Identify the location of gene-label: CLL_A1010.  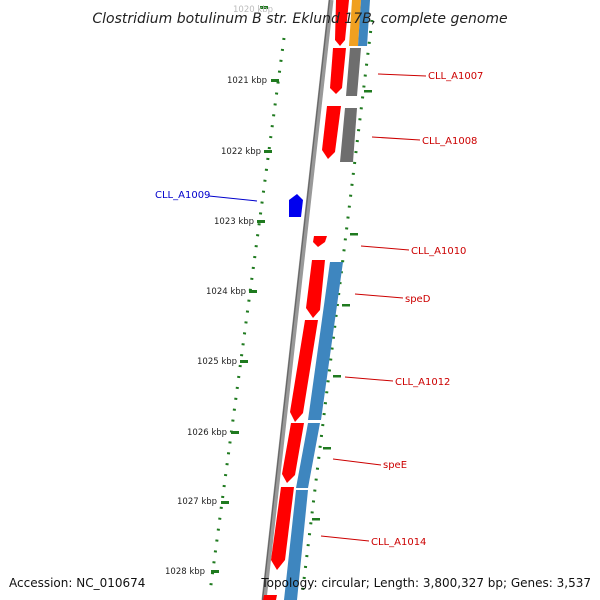
(438, 251).